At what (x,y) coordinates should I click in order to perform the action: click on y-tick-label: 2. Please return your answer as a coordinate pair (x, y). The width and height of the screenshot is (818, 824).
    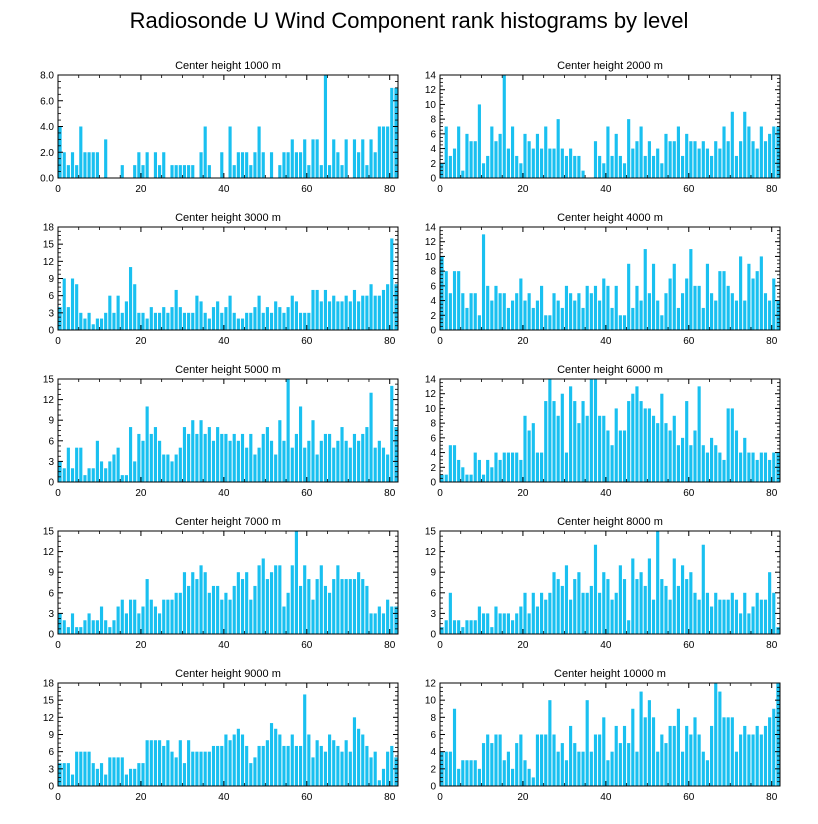
    Looking at the image, I should click on (433, 164).